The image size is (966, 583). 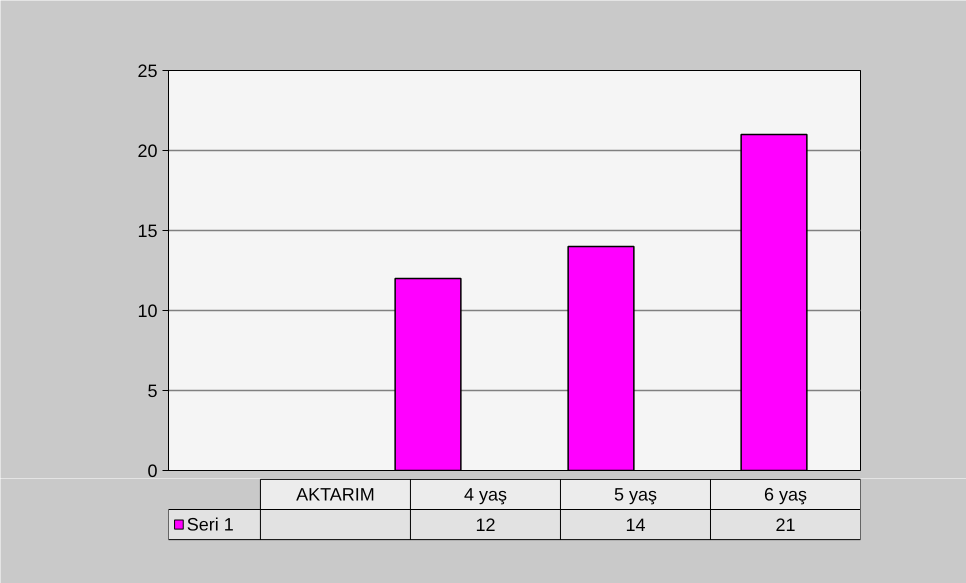 I want to click on y-tick-label: 5, so click(x=152, y=391).